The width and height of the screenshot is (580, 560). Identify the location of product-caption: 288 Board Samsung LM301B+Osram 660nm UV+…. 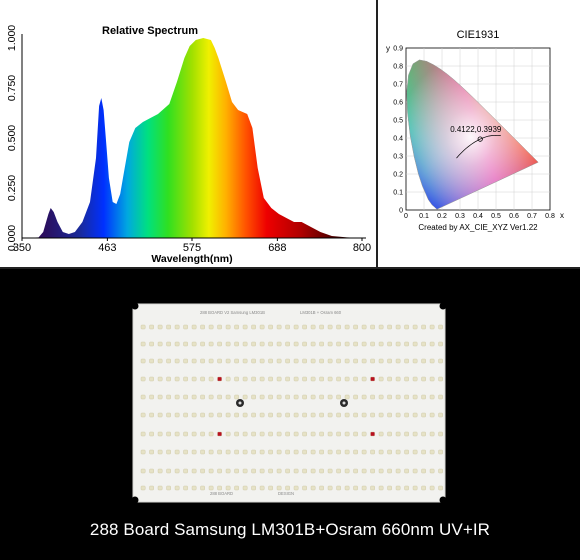
(290, 529).